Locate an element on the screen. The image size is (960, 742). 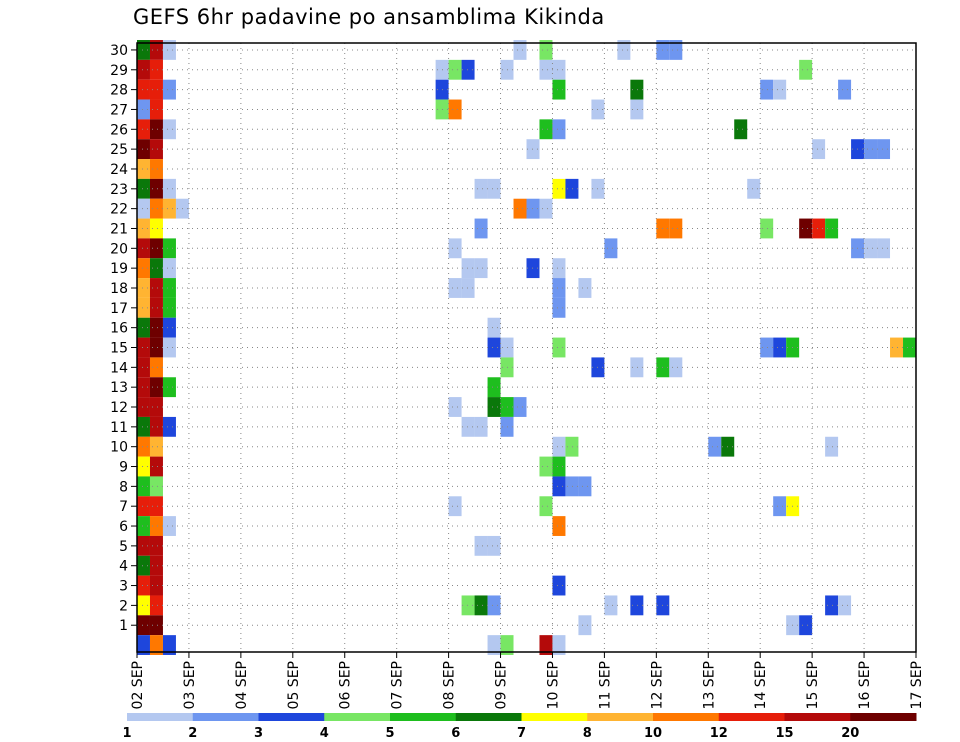
y-tick-label: 16 is located at coordinates (119, 329).